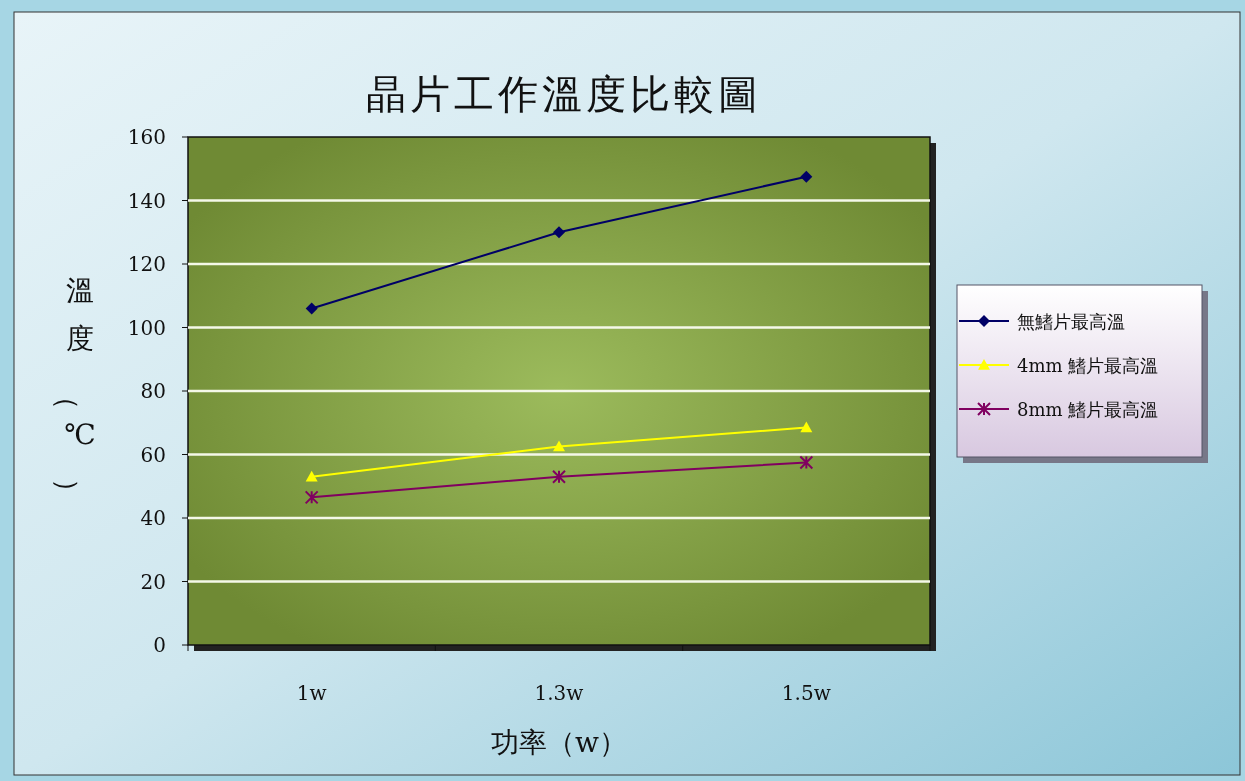 The image size is (1245, 781). I want to click on y-tick-label: 60, so click(153, 454).